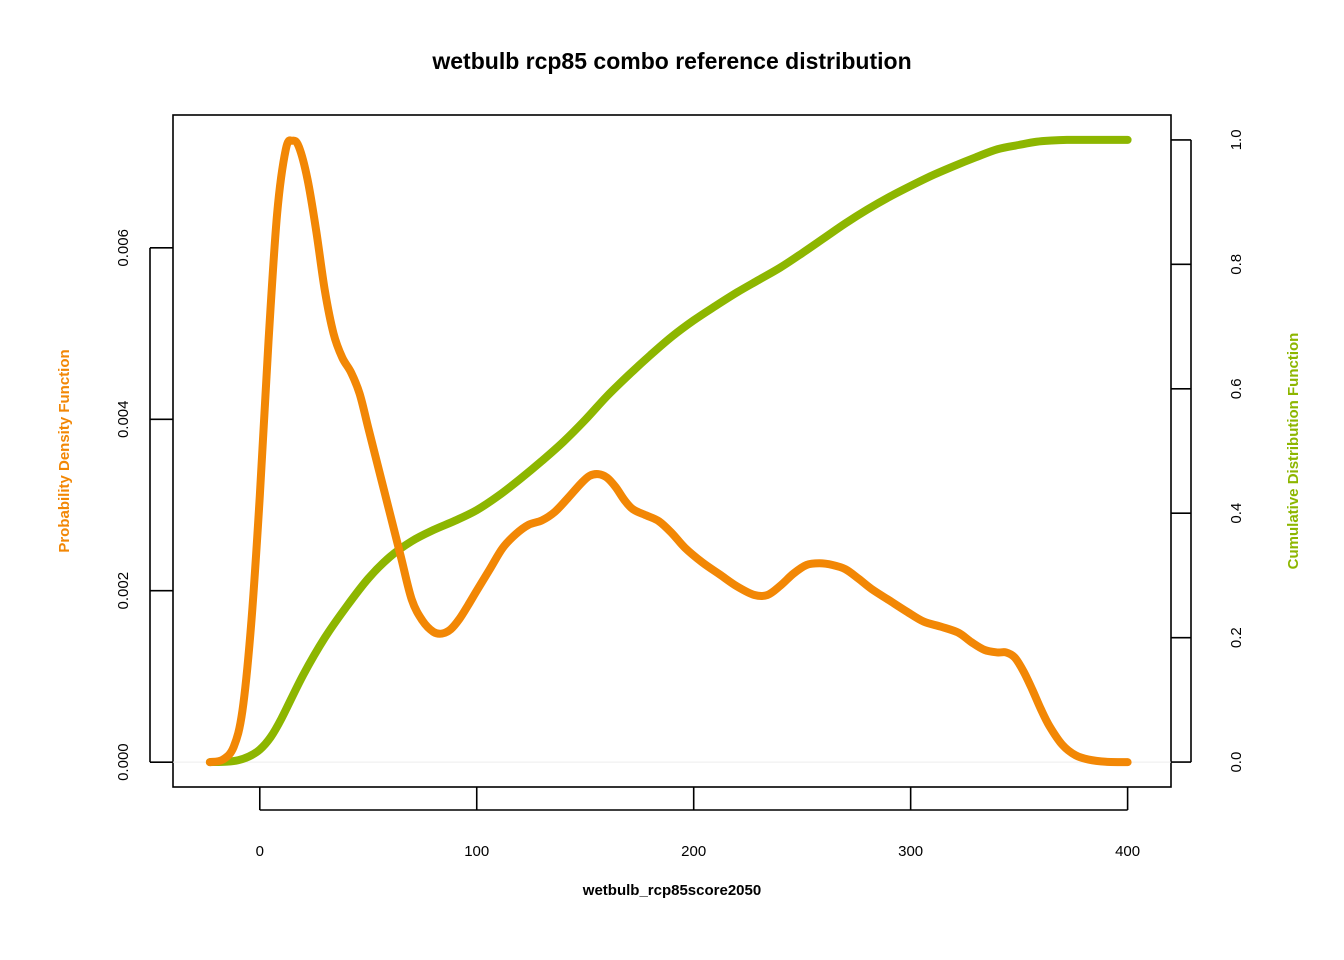 The image size is (1344, 960). What do you see at coordinates (64, 450) in the screenshot?
I see `y-axis-left-label: Probability Density Function` at bounding box center [64, 450].